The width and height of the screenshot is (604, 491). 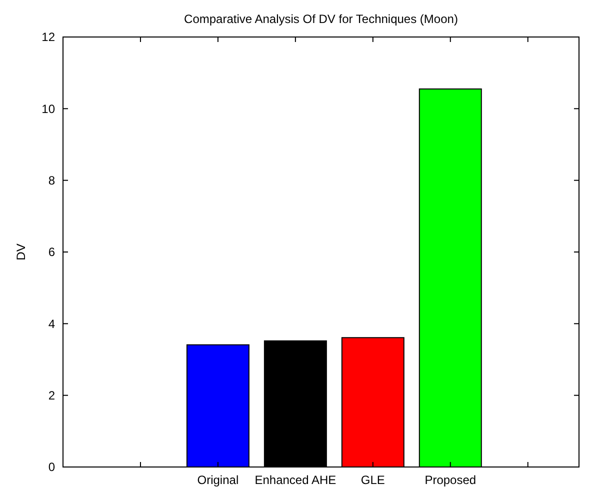 I want to click on y-tick-label: 12, so click(x=49, y=37).